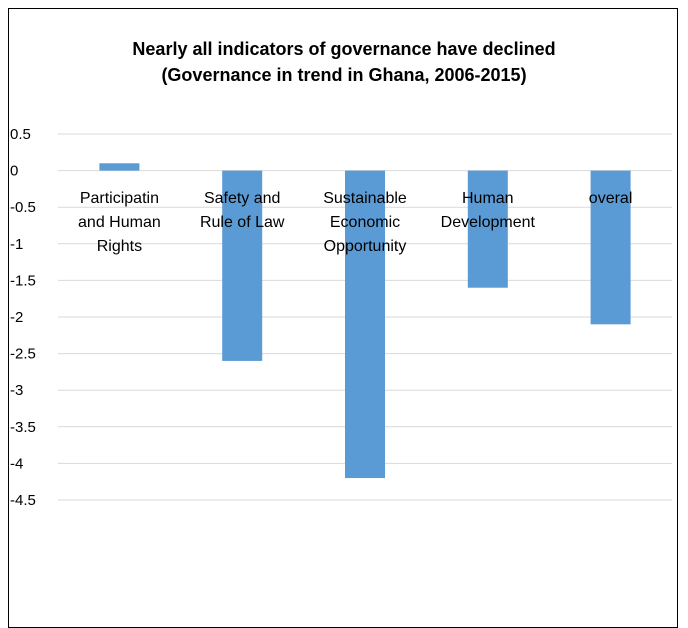 The image size is (688, 628). Describe the element at coordinates (23, 500) in the screenshot. I see `y-tick-label: -4.5` at that location.